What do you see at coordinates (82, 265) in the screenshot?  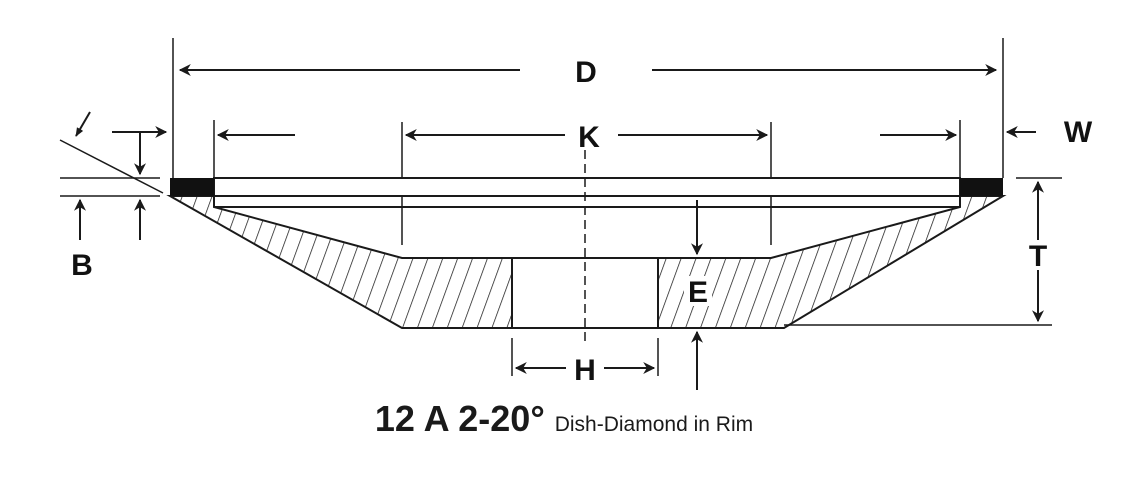 I see `b-label: B` at bounding box center [82, 265].